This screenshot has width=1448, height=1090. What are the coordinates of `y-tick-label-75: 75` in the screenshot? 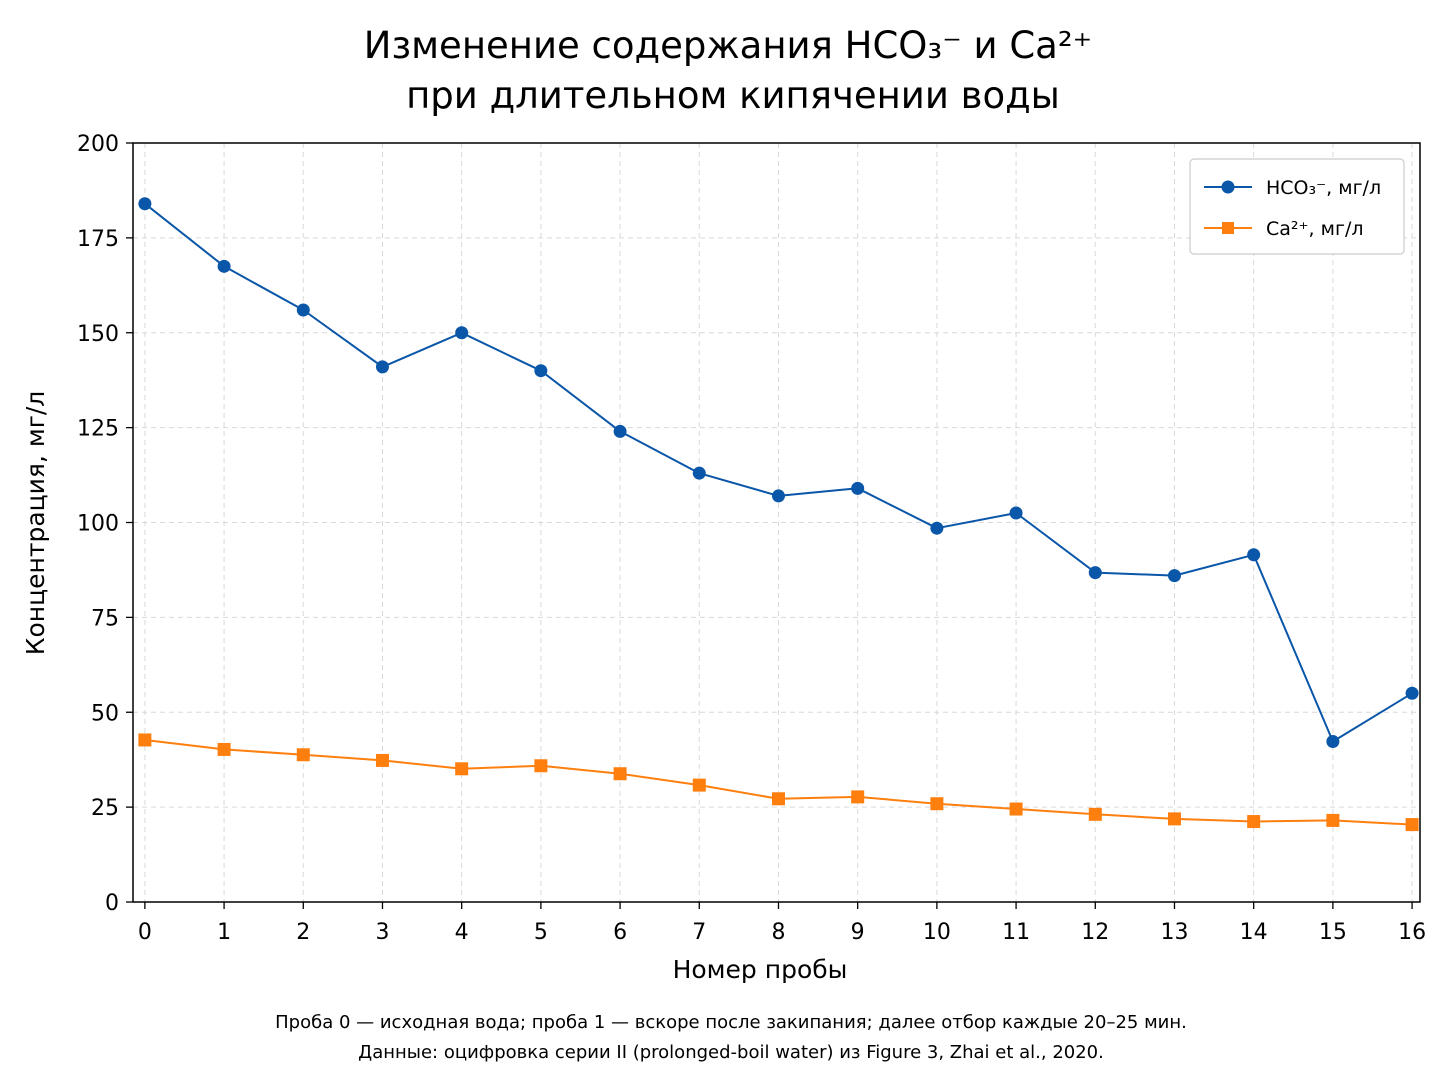 It's located at (105, 618).